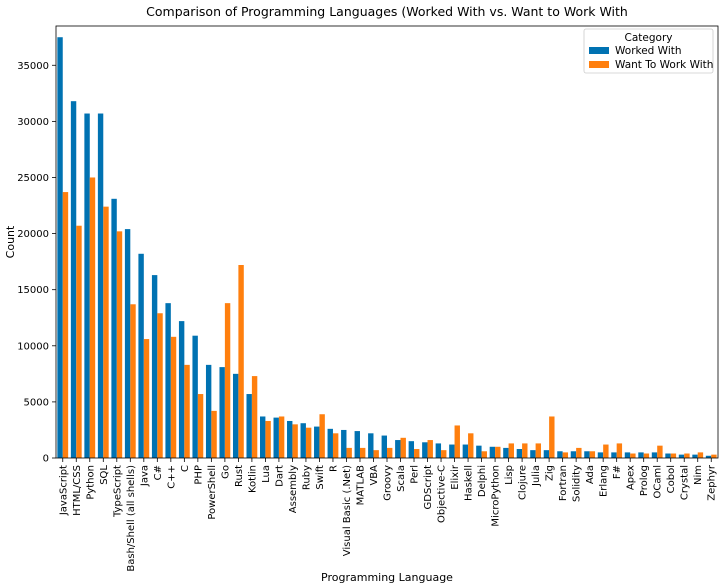 Image resolution: width=727 pixels, height=585 pixels. What do you see at coordinates (644, 480) in the screenshot?
I see `x-tick-label: Prolog` at bounding box center [644, 480].